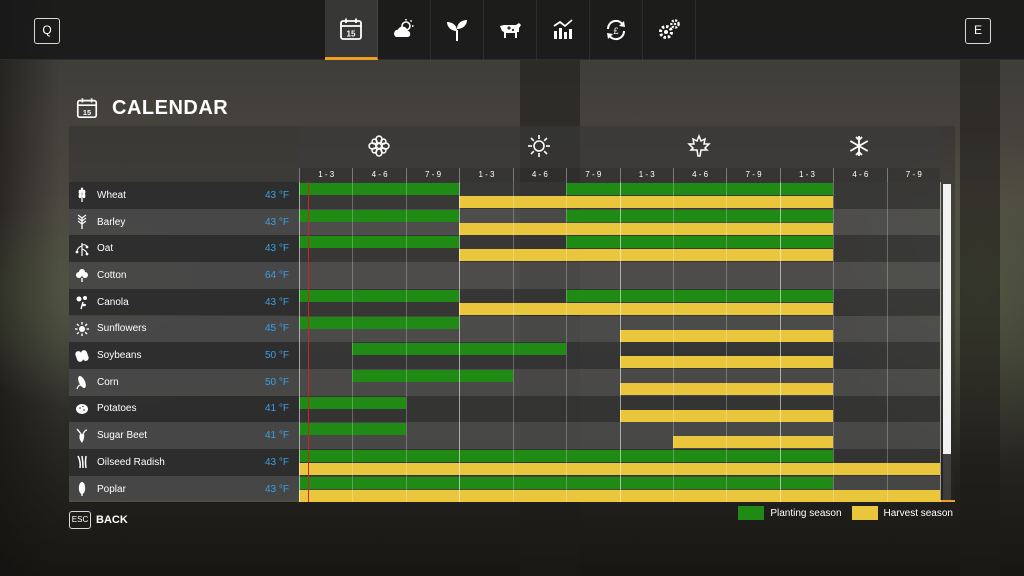  What do you see at coordinates (111, 489) in the screenshot?
I see `crop-name: Poplar` at bounding box center [111, 489].